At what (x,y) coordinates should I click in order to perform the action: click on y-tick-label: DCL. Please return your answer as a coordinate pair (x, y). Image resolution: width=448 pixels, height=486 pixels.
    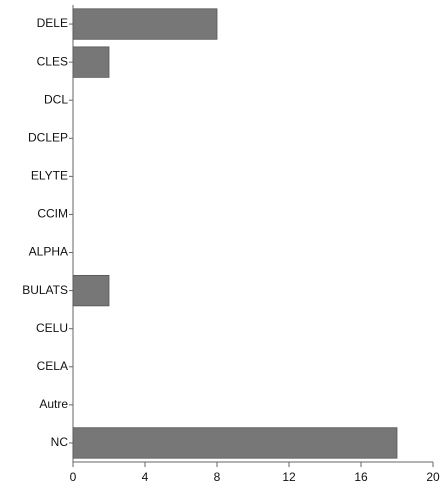
    Looking at the image, I should click on (56, 99).